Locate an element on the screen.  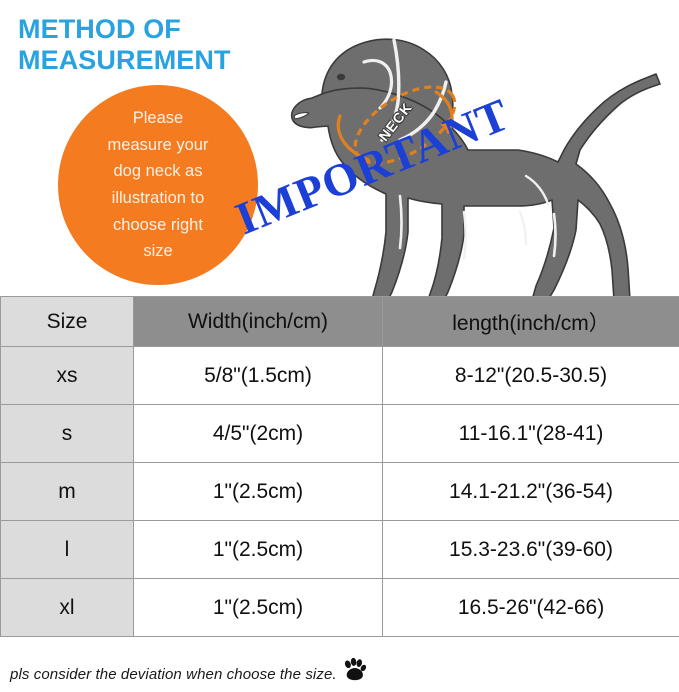
cell-length: 11-16.1"(28-41) is located at coordinates (530, 433).